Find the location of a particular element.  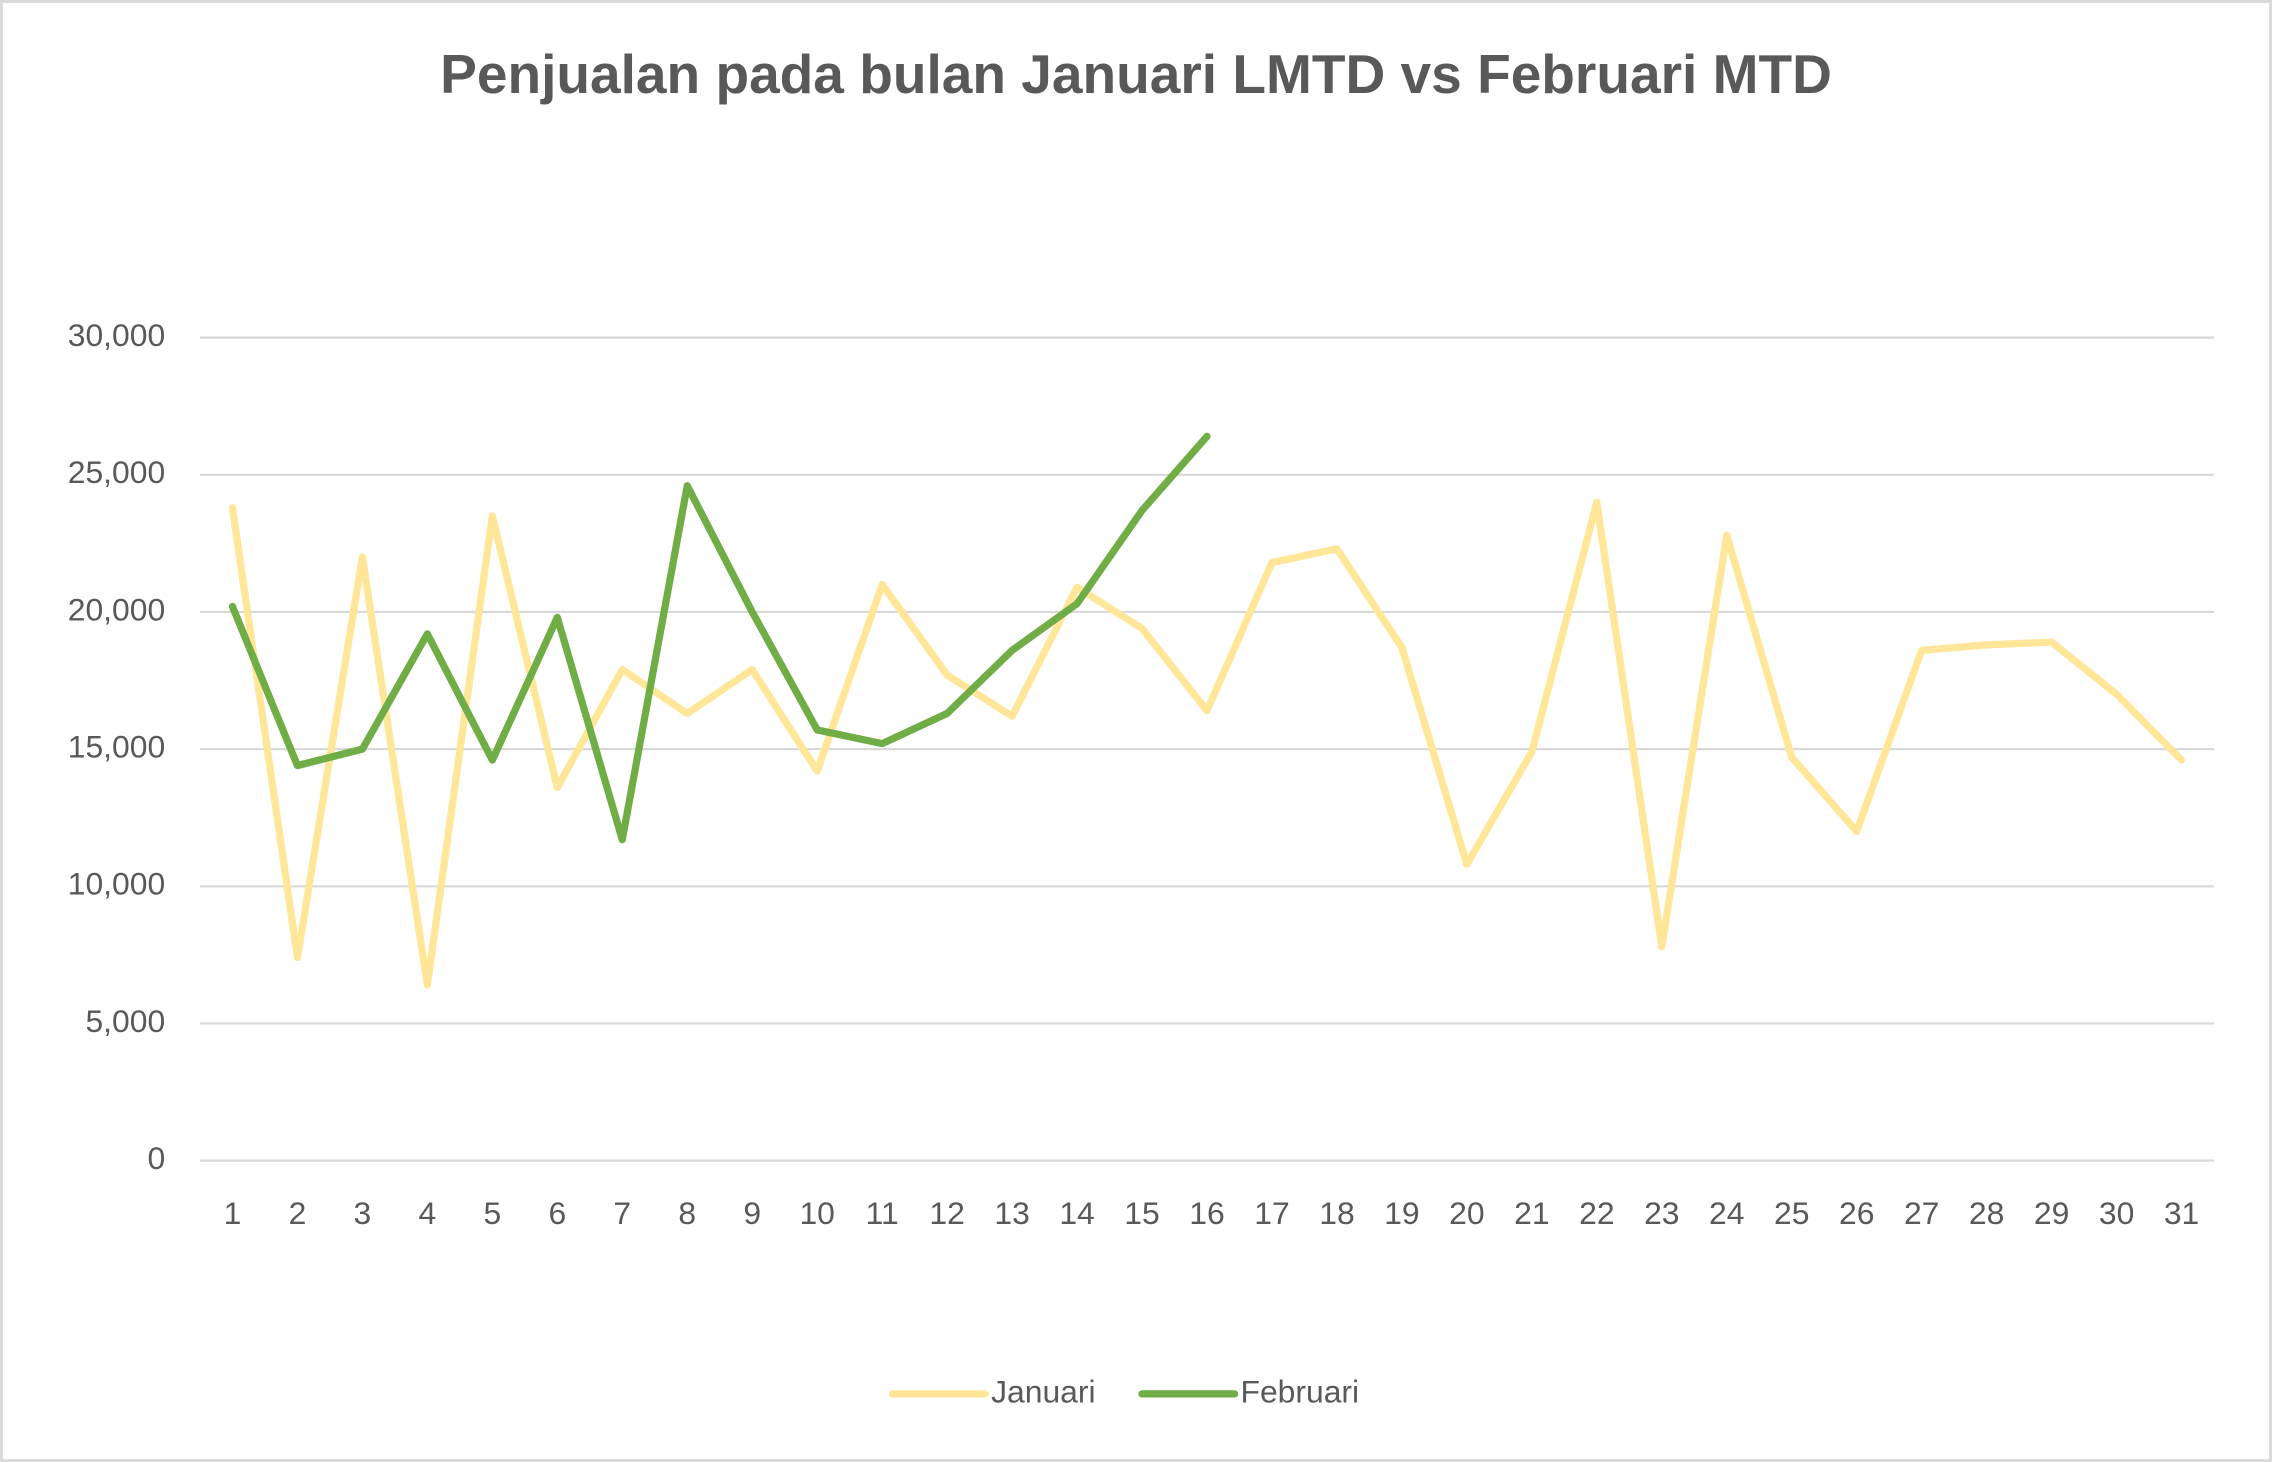

x-tick-label: 8 is located at coordinates (687, 1213).